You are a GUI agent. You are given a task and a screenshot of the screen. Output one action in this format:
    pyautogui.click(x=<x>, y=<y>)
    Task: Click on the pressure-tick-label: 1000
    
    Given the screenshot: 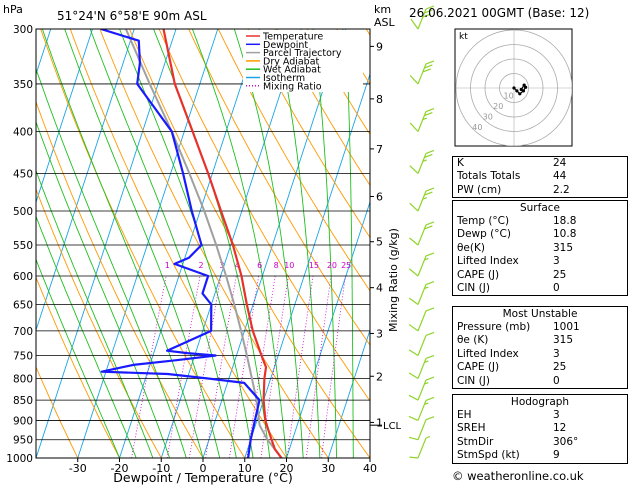 What is the action you would take?
    pyautogui.click(x=19, y=459)
    